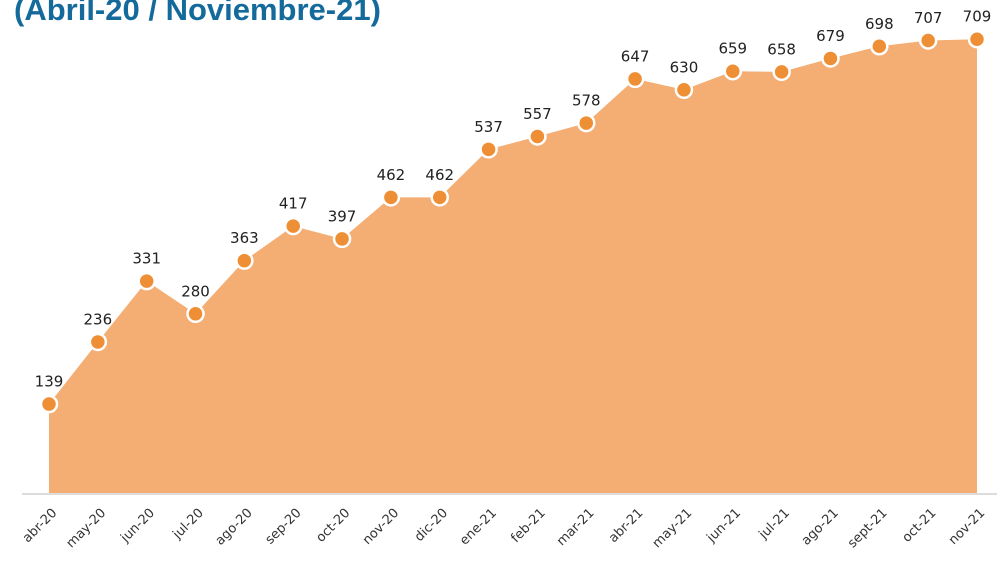  What do you see at coordinates (293, 204) in the screenshot?
I see `data-label: 417` at bounding box center [293, 204].